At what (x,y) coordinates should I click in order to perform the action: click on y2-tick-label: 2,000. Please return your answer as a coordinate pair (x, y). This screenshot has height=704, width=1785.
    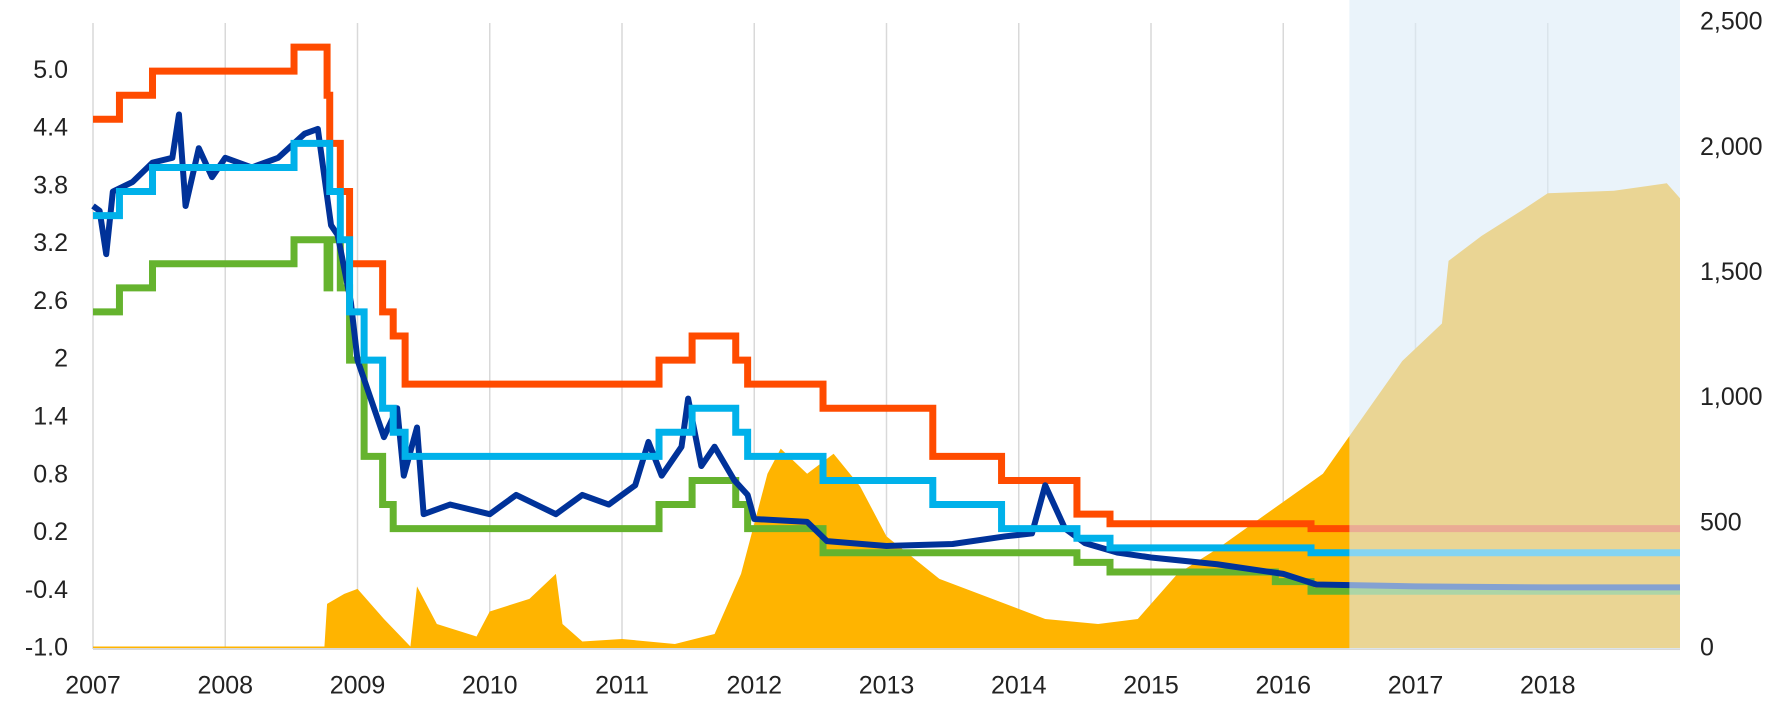
    Looking at the image, I should click on (1731, 147).